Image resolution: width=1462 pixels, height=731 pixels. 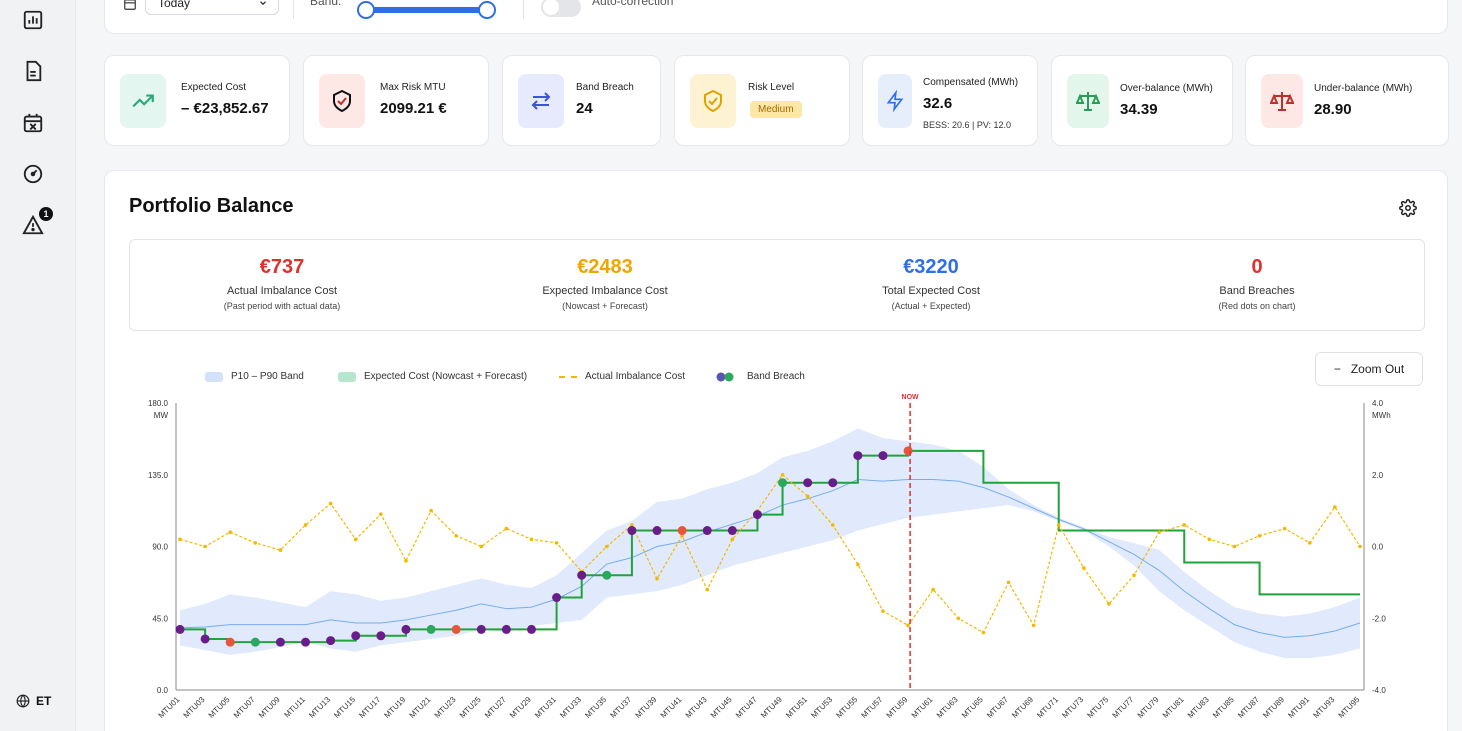 I want to click on language-switcher: ET, so click(x=33, y=701).